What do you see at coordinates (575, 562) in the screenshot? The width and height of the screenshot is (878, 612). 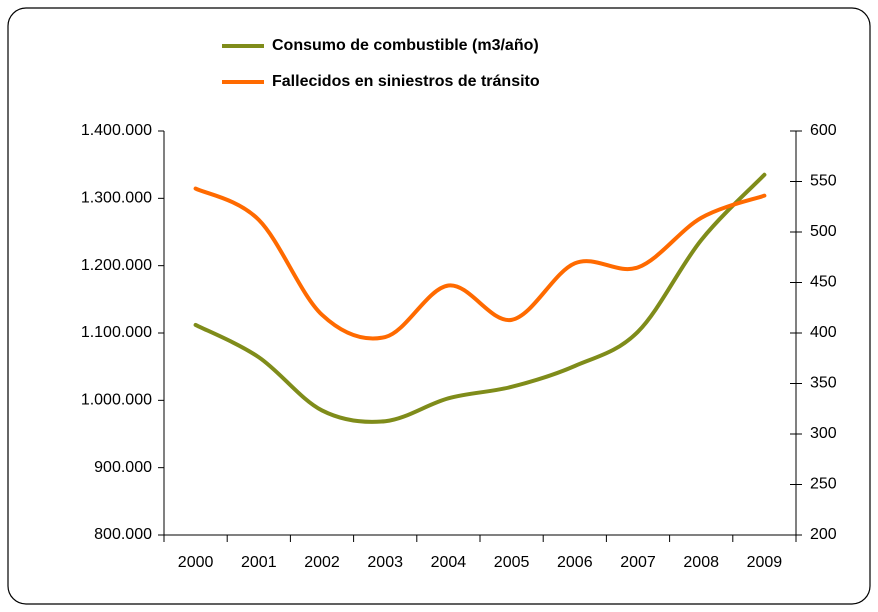 I see `x-tick-label: 2006` at bounding box center [575, 562].